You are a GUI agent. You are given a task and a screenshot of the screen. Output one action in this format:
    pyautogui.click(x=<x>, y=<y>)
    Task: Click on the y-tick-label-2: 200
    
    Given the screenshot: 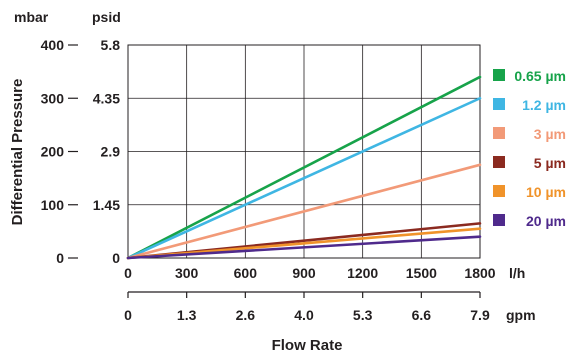 What is the action you would take?
    pyautogui.click(x=53, y=152)
    